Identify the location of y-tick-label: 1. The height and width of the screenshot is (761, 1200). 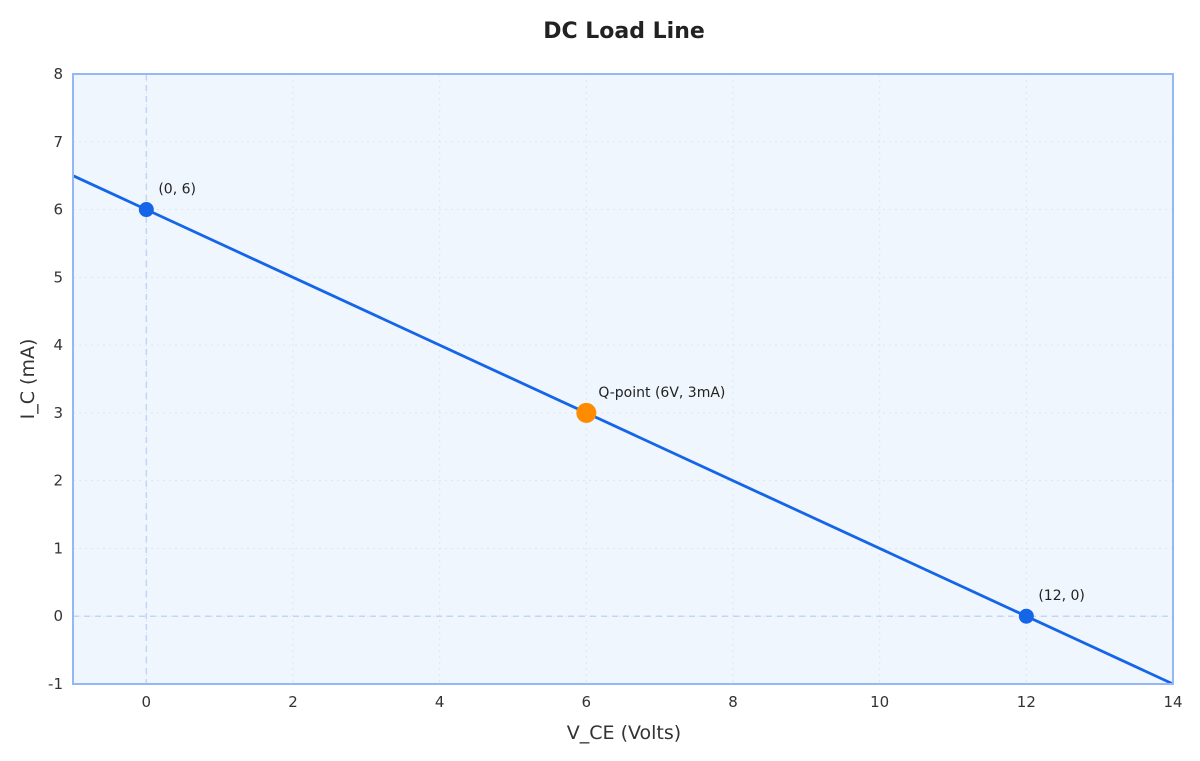
(58, 548).